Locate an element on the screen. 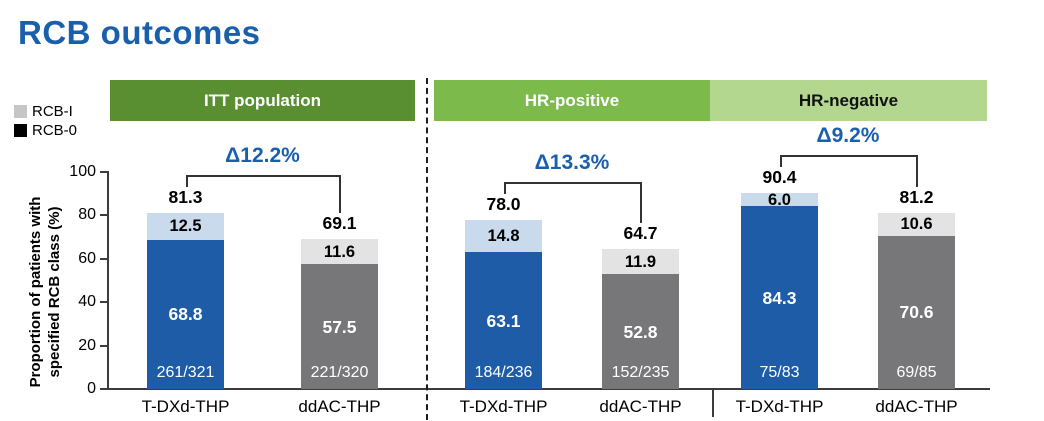 This screenshot has height=421, width=1044. rcb1-swatch-icon is located at coordinates (20, 111).